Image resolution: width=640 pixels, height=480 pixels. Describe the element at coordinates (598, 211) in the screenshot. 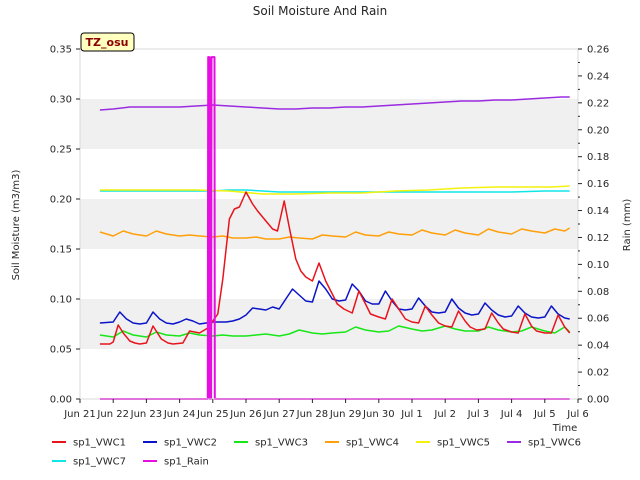

I see `y2-tick-label: 0.14` at that location.